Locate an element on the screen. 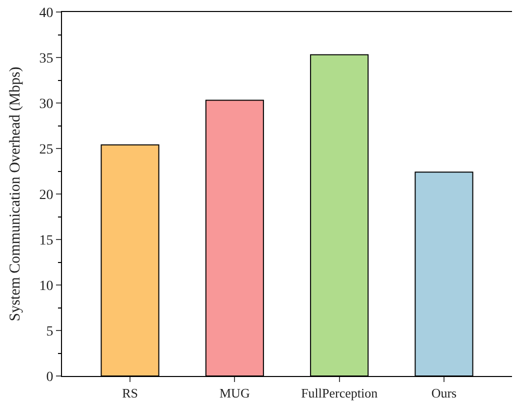 The width and height of the screenshot is (517, 406). x-tick-label: Ours is located at coordinates (444, 393).